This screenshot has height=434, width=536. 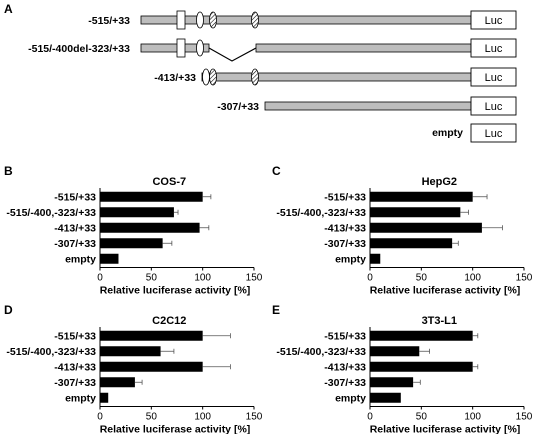 I want to click on construct-label: -307/+33, so click(x=238, y=107).